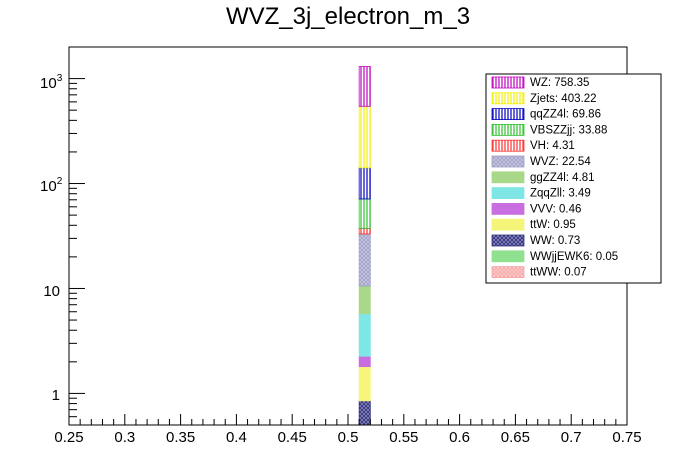 The image size is (696, 472). What do you see at coordinates (508, 130) in the screenshot?
I see `legend-swatch-vbszzjj` at bounding box center [508, 130].